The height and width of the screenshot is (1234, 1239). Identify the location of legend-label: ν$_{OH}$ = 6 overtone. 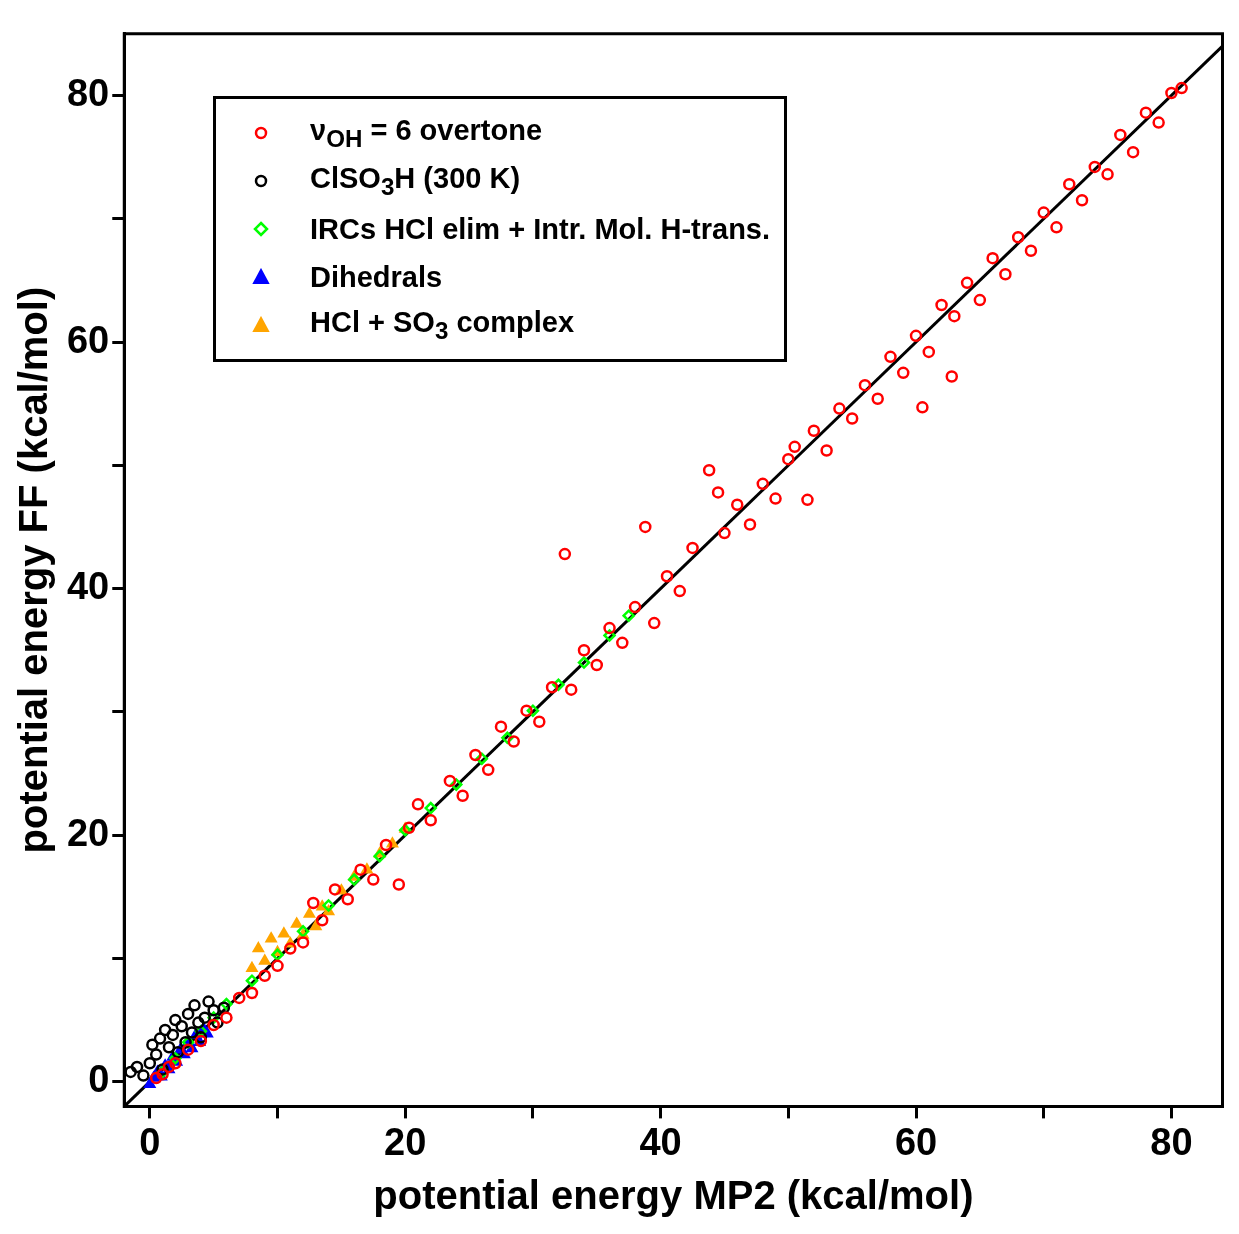
(426, 133).